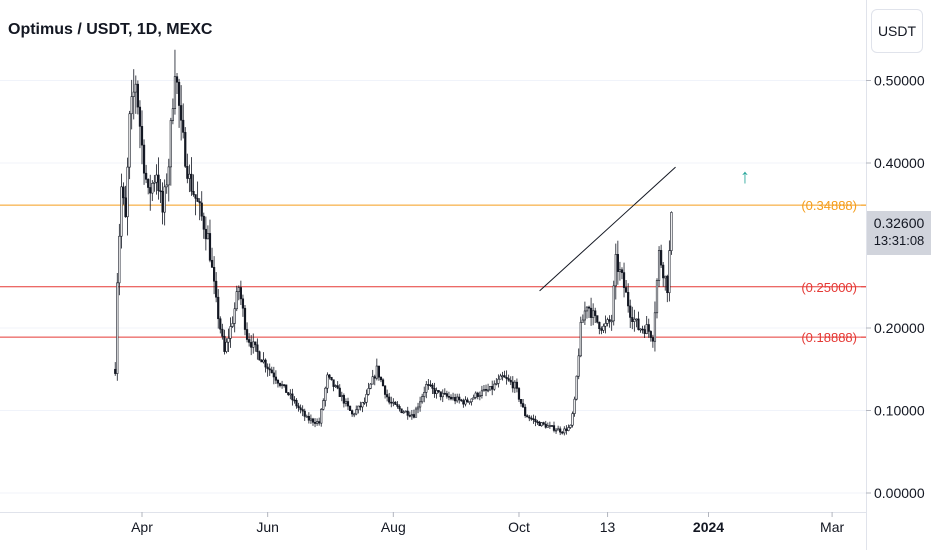 The height and width of the screenshot is (550, 932). I want to click on x-tick-label: Jun, so click(267, 527).